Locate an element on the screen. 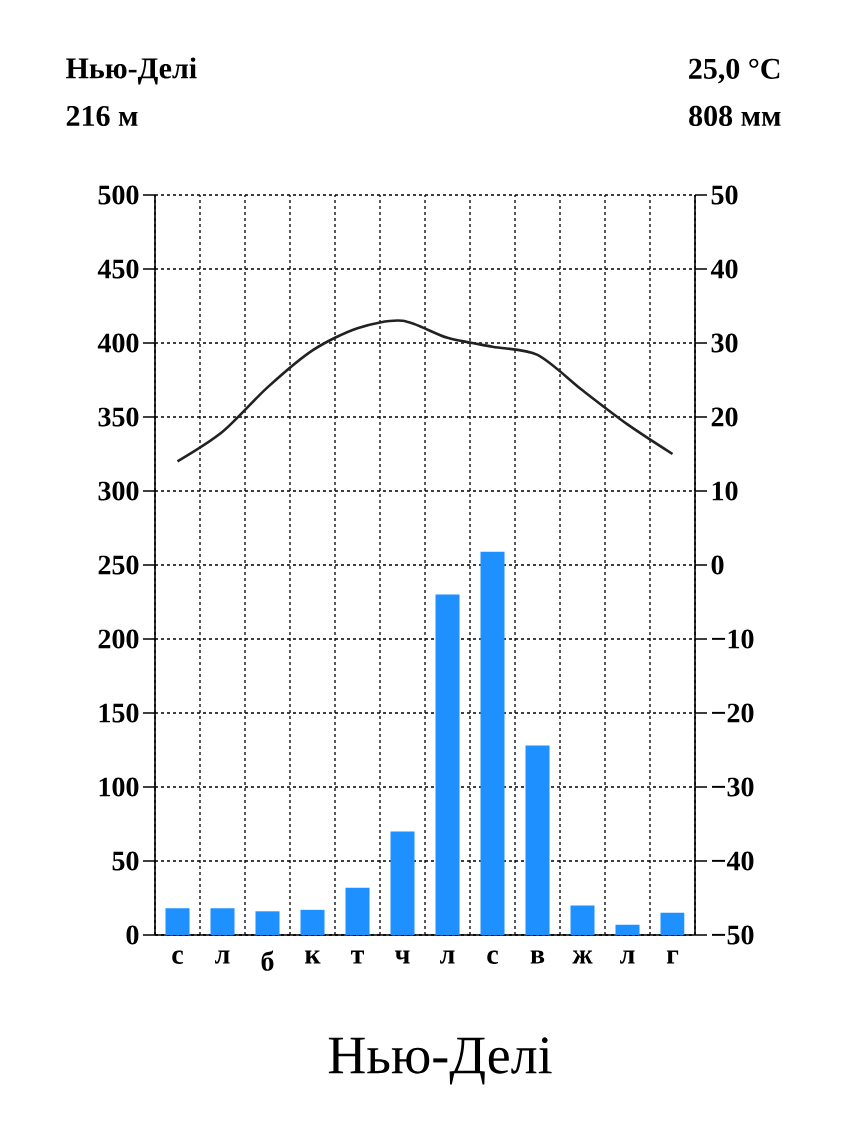 The width and height of the screenshot is (864, 1131). x-tick-label: б is located at coordinates (267, 960).